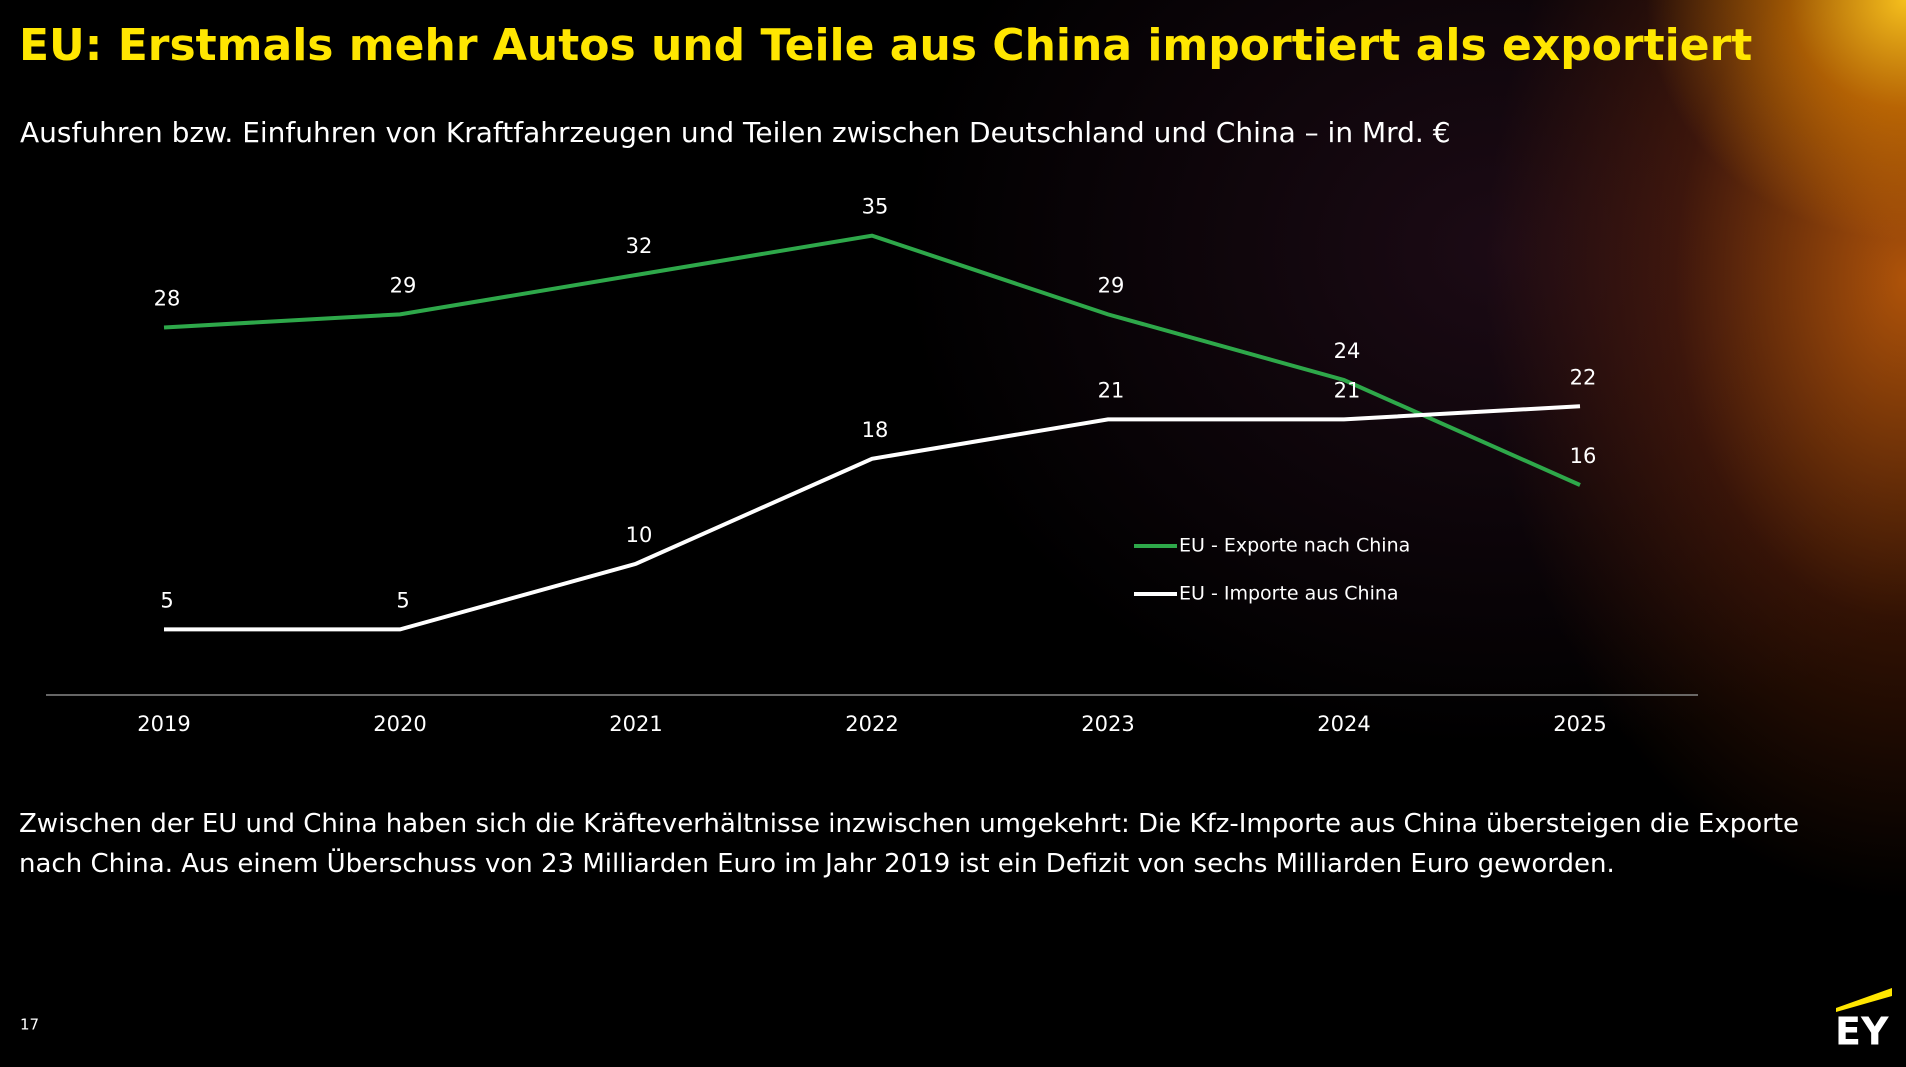 This screenshot has width=1906, height=1067. What do you see at coordinates (1583, 456) in the screenshot?
I see `data-label: 16` at bounding box center [1583, 456].